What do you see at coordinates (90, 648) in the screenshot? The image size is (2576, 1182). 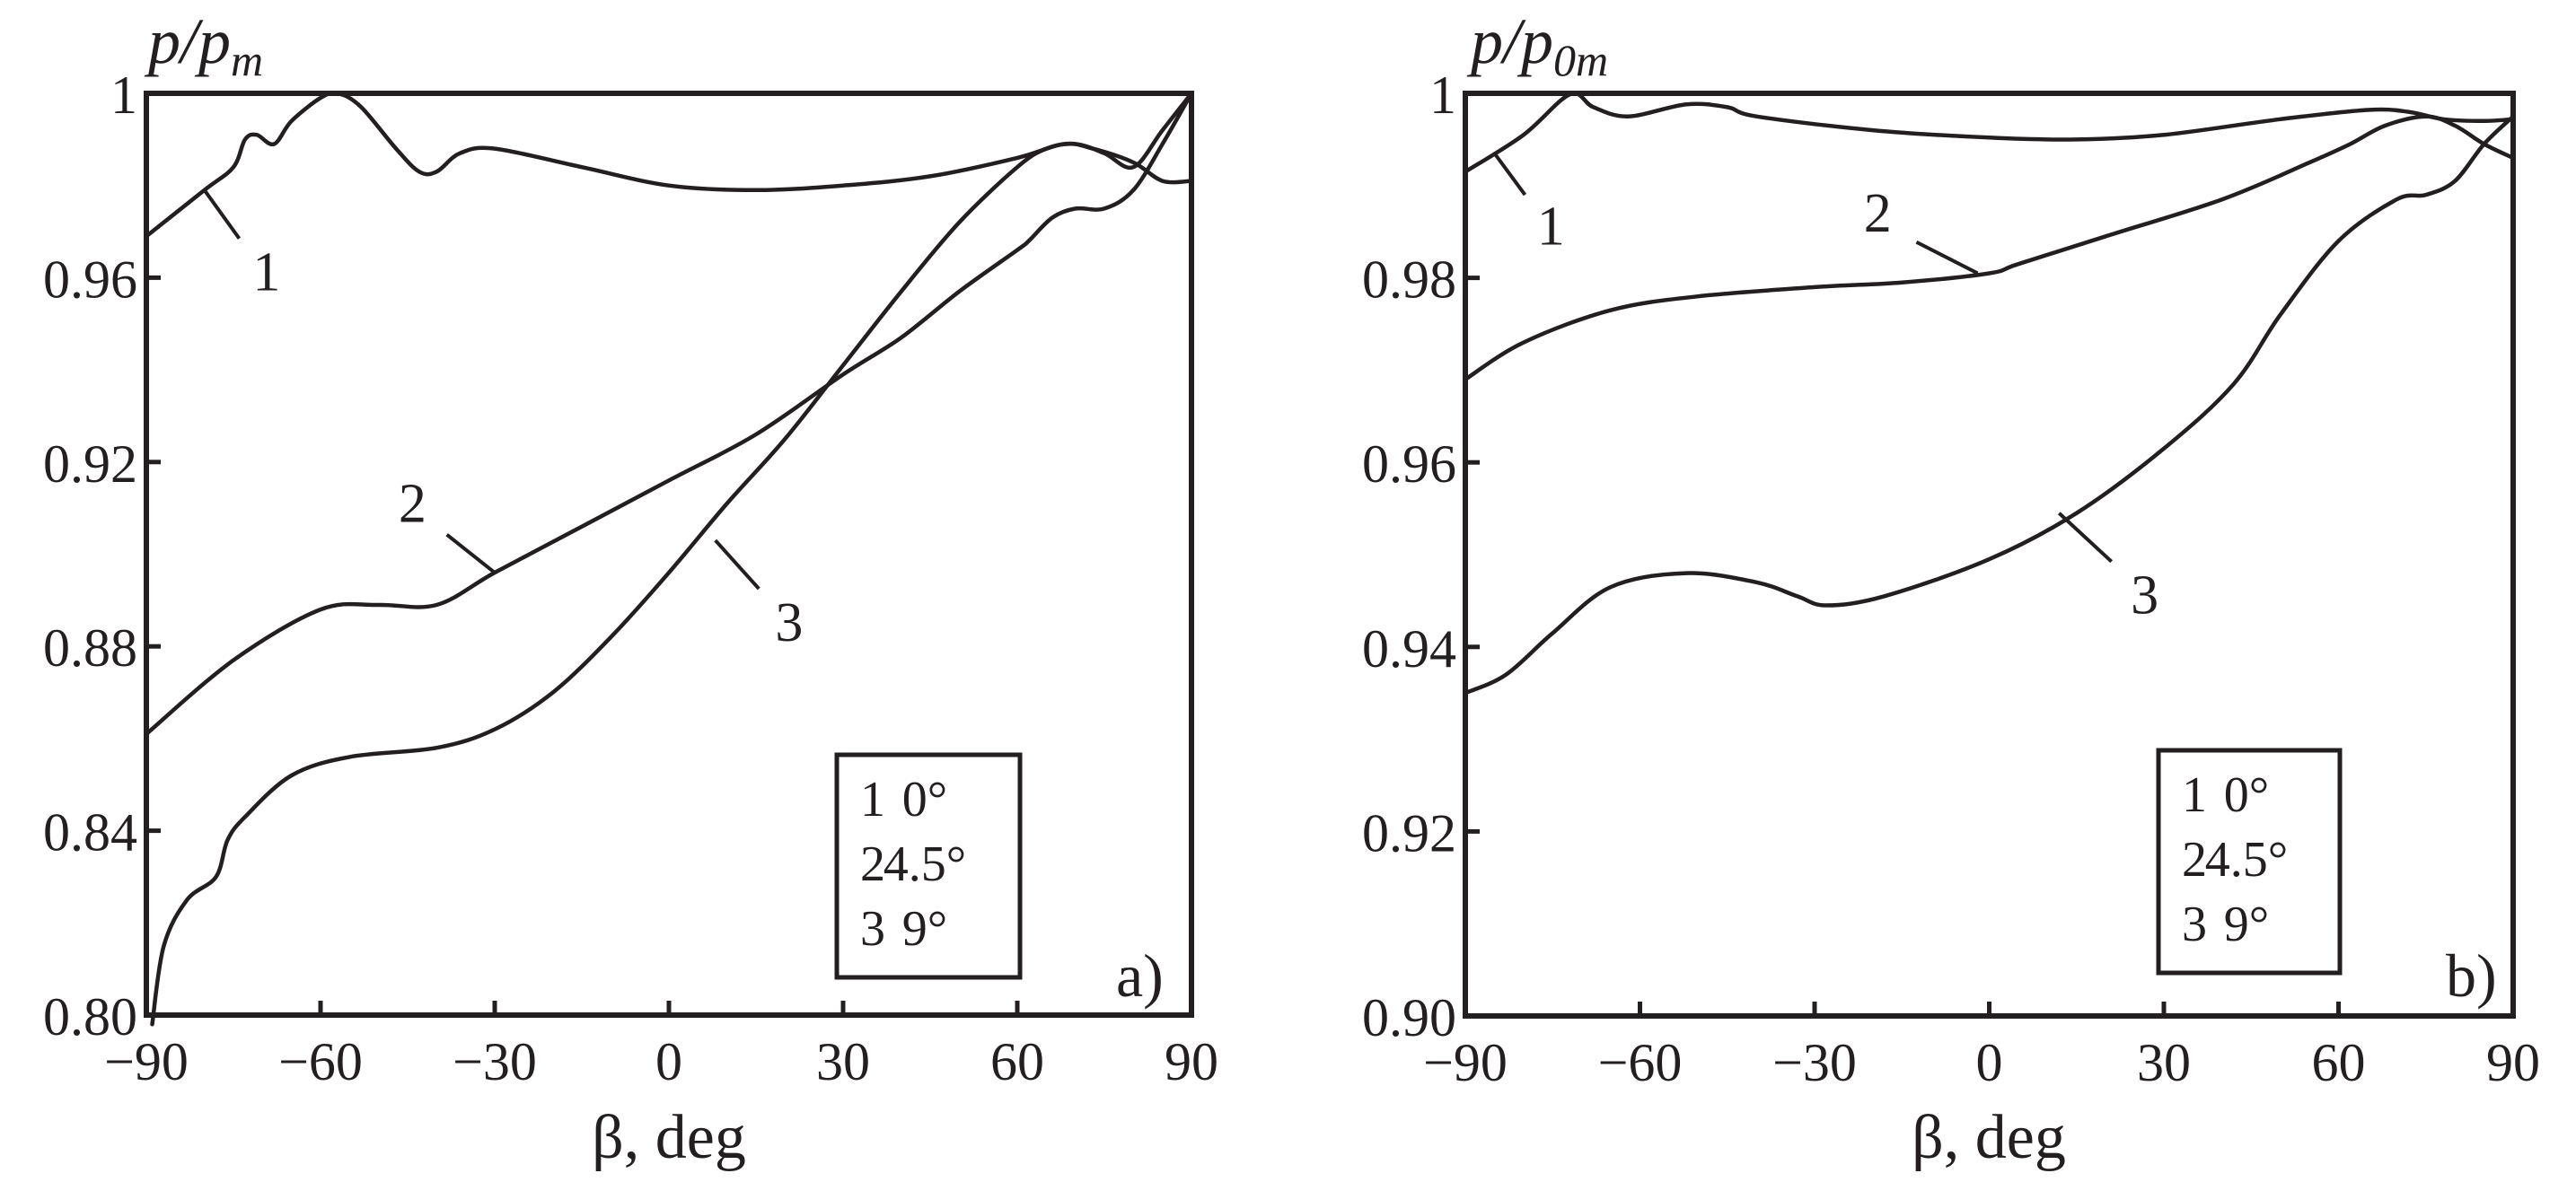 I see `y-tick-label: 0.88` at bounding box center [90, 648].